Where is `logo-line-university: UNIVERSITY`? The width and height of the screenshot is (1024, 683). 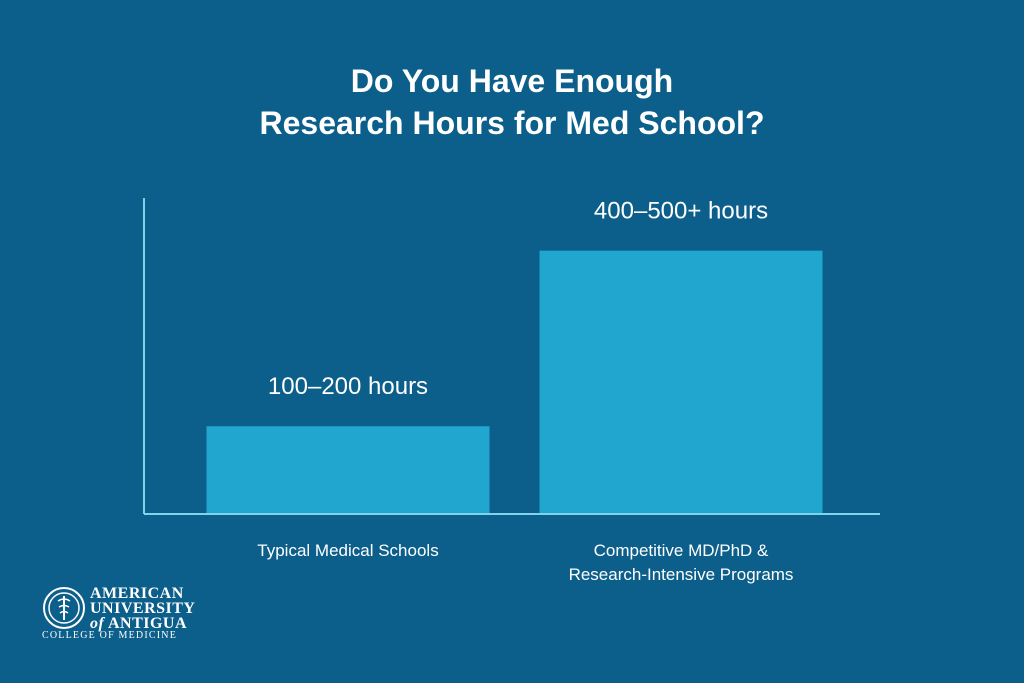
logo-line-university: UNIVERSITY is located at coordinates (143, 608).